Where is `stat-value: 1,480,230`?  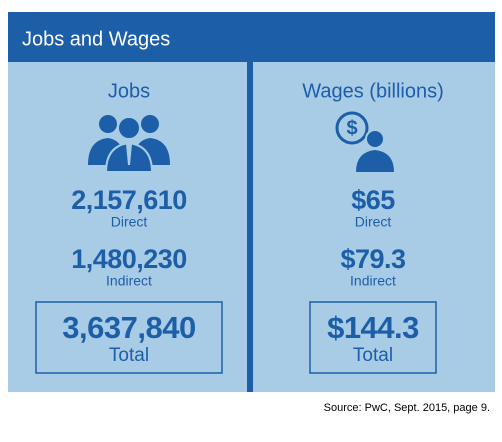
stat-value: 1,480,230 is located at coordinates (129, 259).